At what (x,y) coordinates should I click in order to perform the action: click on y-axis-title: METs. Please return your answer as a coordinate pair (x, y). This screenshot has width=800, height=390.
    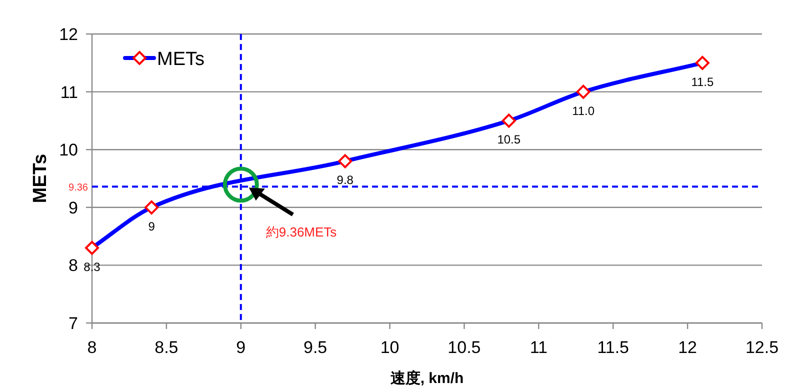
    Looking at the image, I should click on (40, 179).